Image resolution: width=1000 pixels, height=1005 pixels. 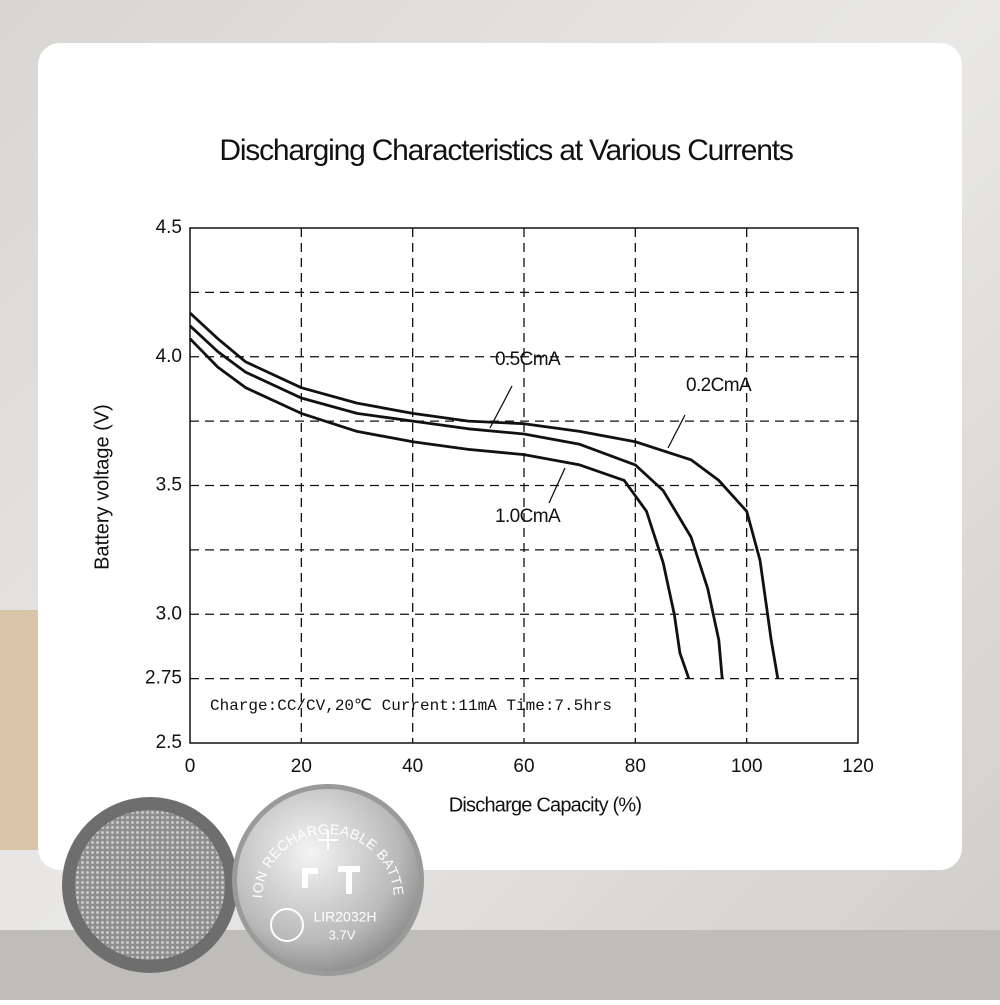 What do you see at coordinates (342, 934) in the screenshot?
I see `battery-voltage: 3.7V` at bounding box center [342, 934].